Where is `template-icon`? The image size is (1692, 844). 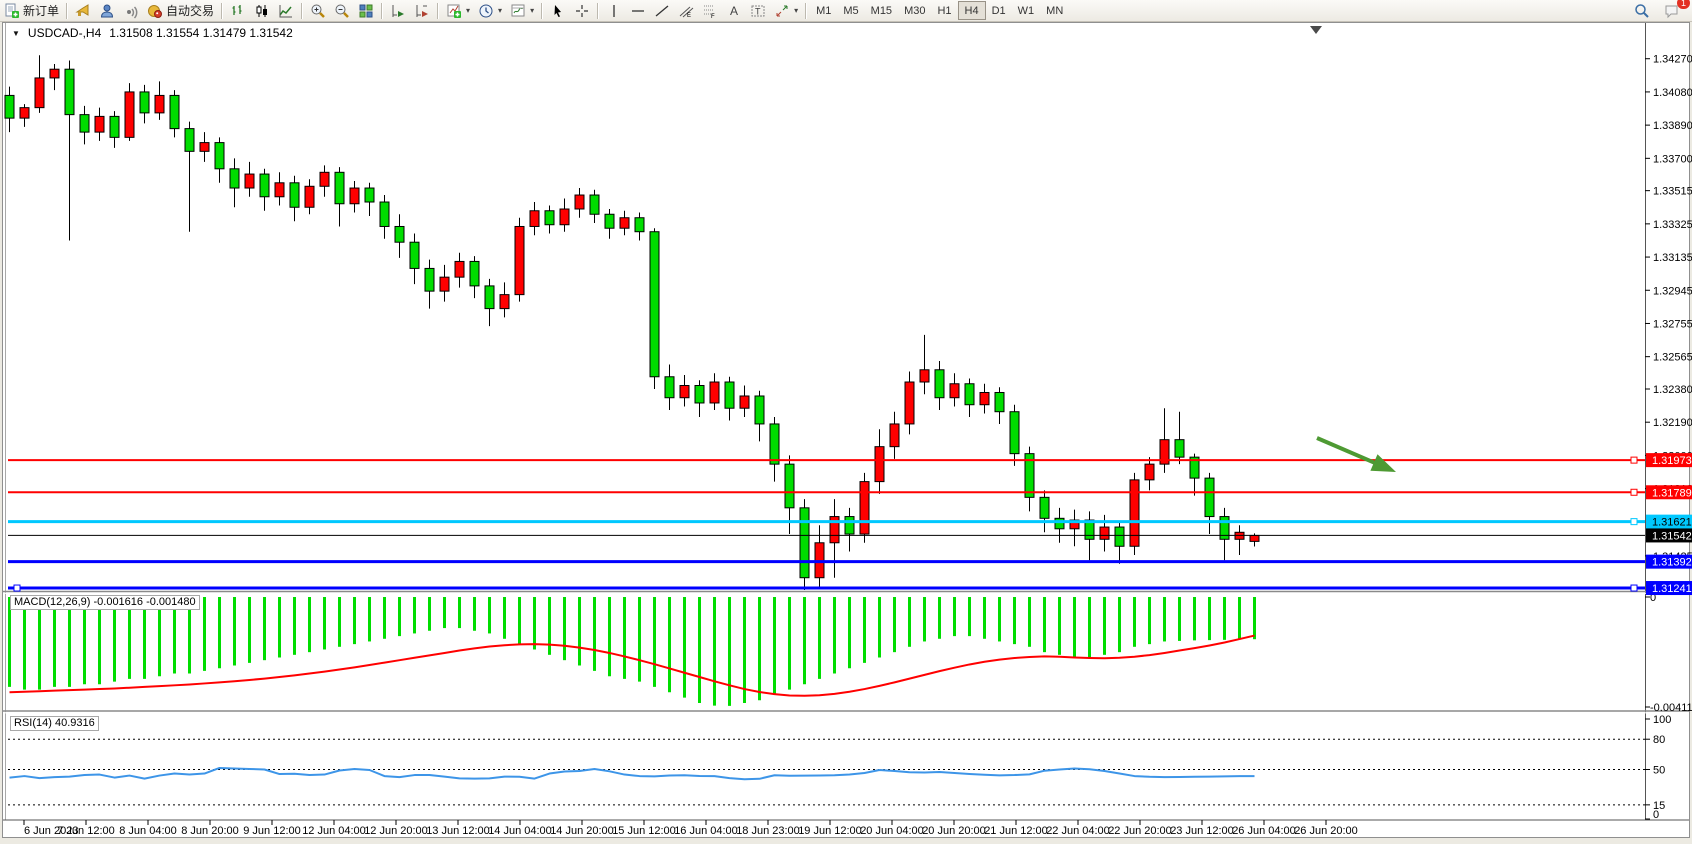 template-icon is located at coordinates (518, 11).